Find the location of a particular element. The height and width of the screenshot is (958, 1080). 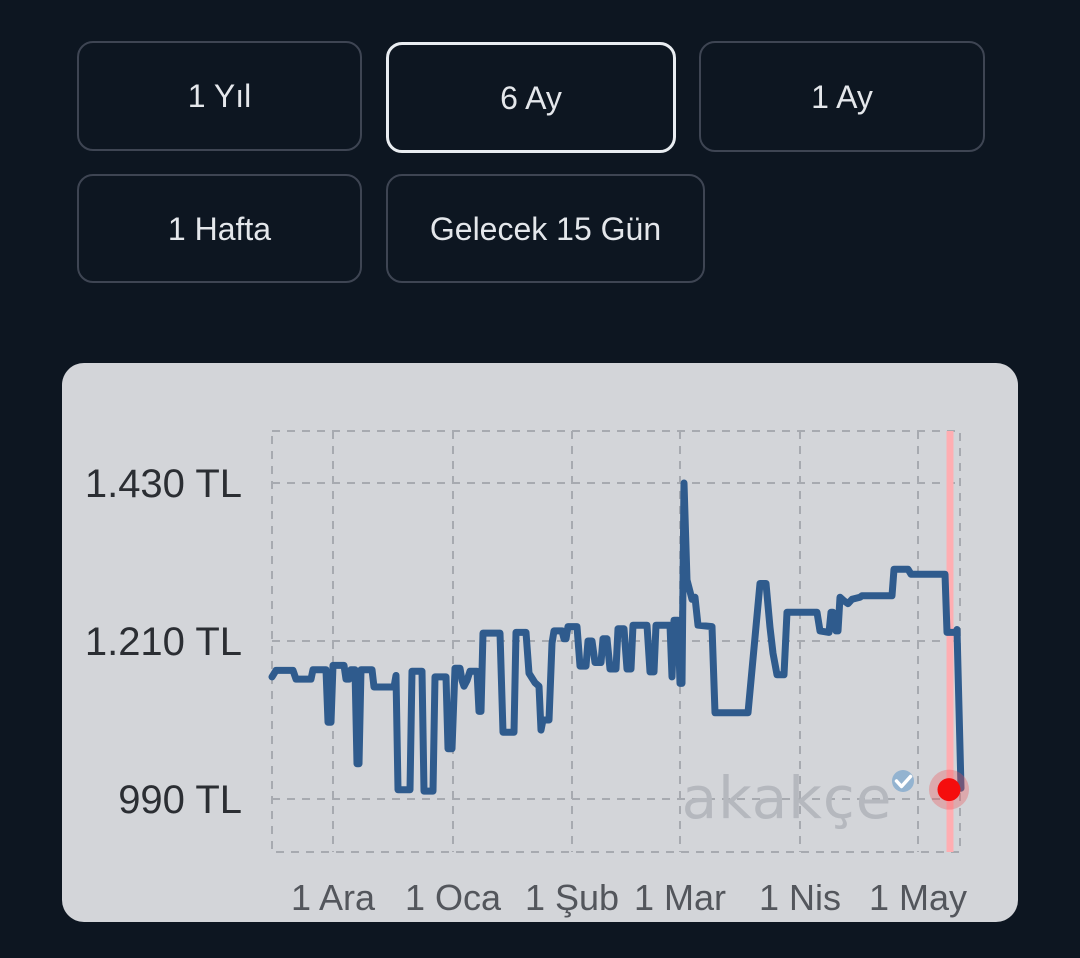

period-button-gelecek-15-gun: Gelecek 15 Gün is located at coordinates (545, 228).